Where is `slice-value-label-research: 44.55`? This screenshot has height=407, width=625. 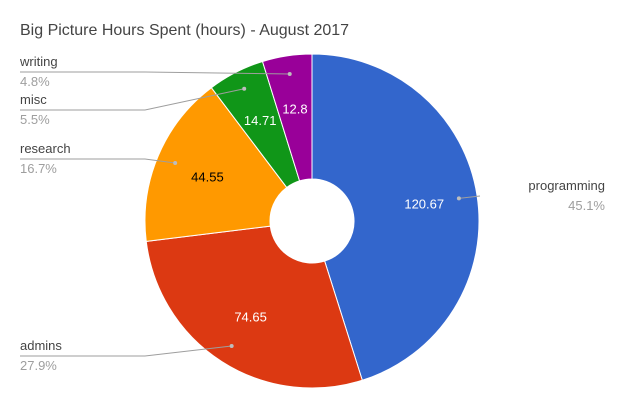
slice-value-label-research: 44.55 is located at coordinates (207, 177).